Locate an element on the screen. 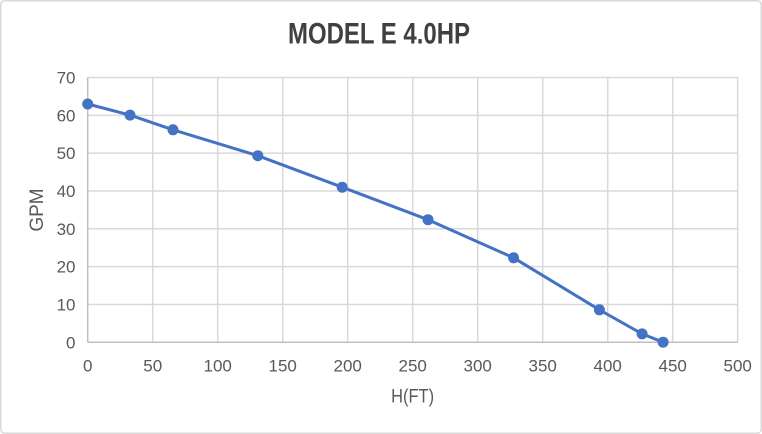 This screenshot has width=762, height=434. svg-text: MODEL E 4.0HP is located at coordinates (379, 34).